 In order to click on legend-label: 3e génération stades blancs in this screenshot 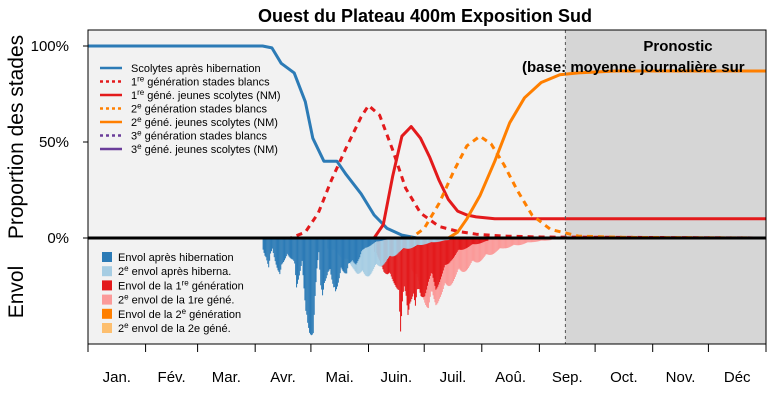, I will do `click(199, 136)`.